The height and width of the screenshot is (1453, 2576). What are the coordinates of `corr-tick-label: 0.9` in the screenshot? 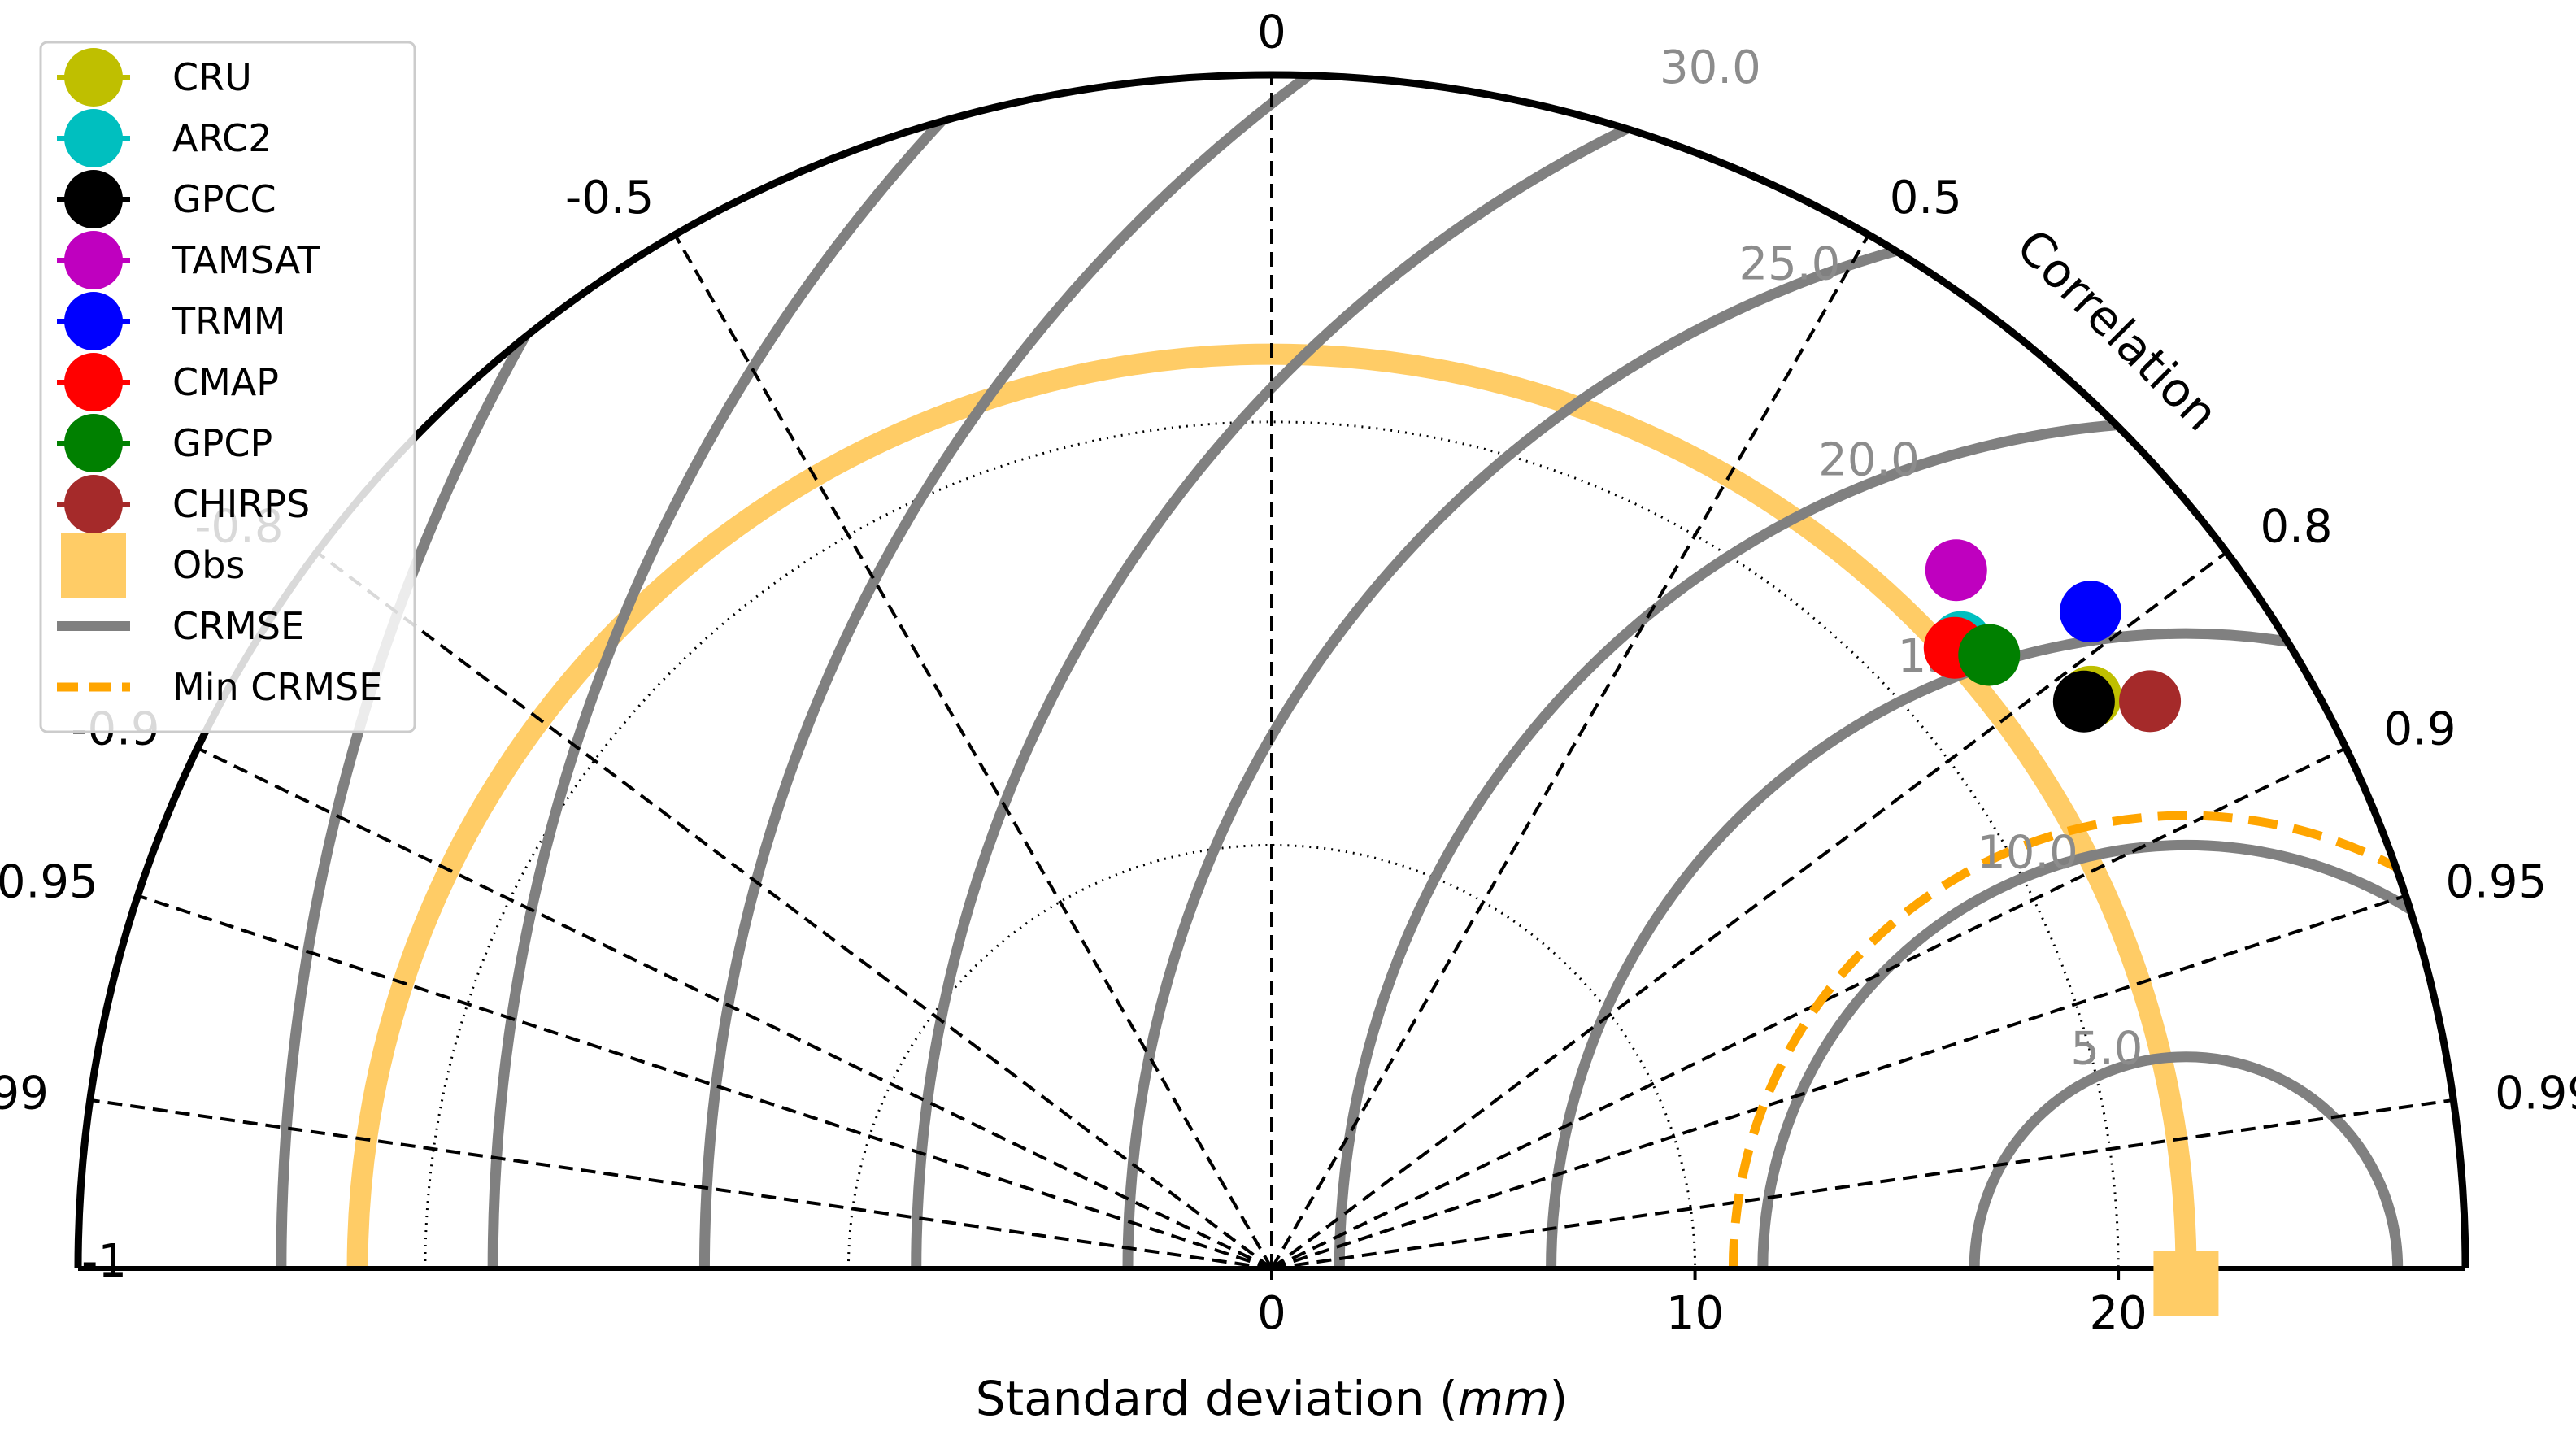 It's located at (2419, 729).